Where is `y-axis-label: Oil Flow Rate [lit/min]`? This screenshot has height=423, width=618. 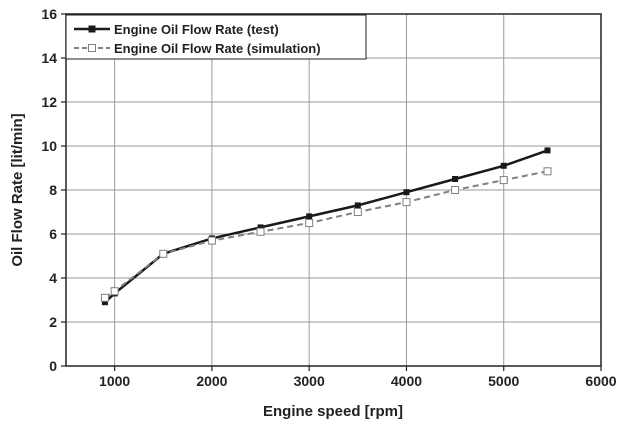 y-axis-label: Oil Flow Rate [lit/min] is located at coordinates (17, 189).